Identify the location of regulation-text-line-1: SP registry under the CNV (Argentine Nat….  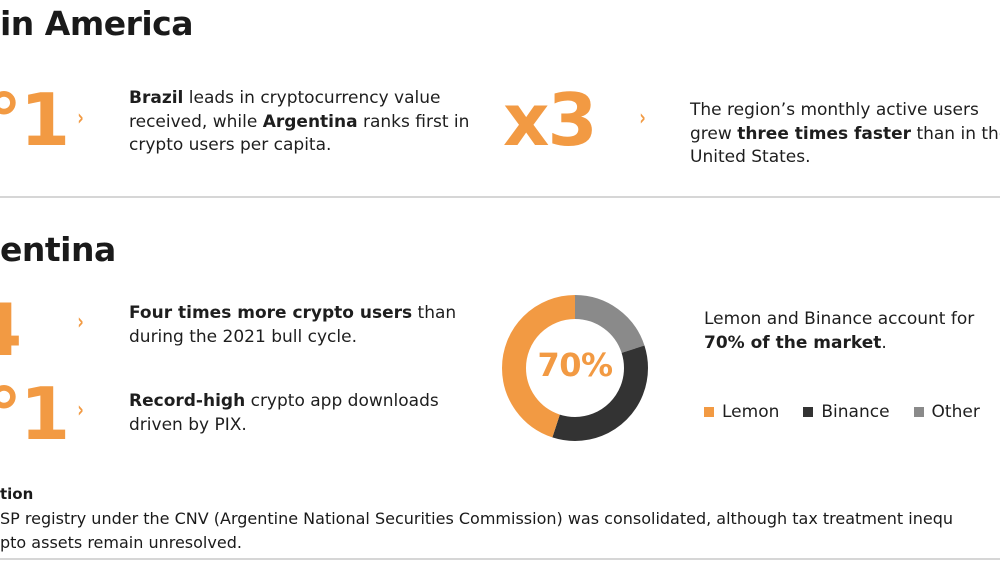
(476, 518).